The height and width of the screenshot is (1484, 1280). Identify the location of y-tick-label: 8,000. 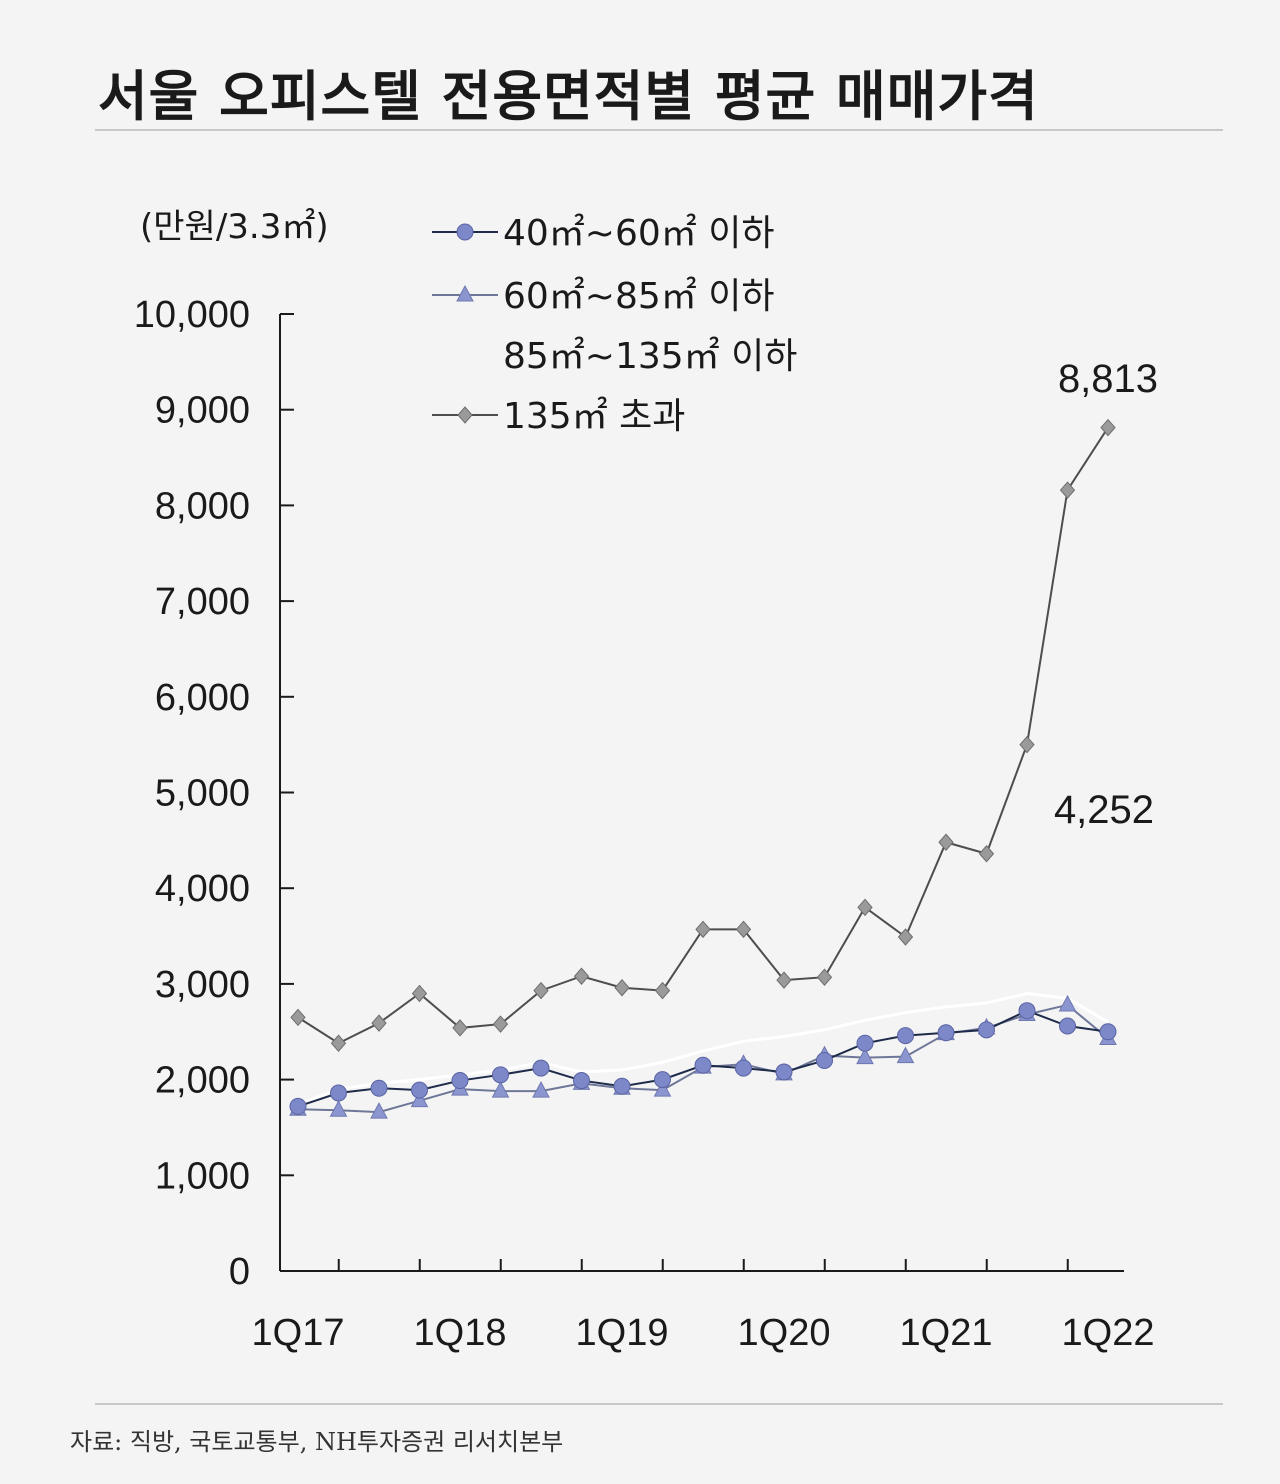
(202, 506).